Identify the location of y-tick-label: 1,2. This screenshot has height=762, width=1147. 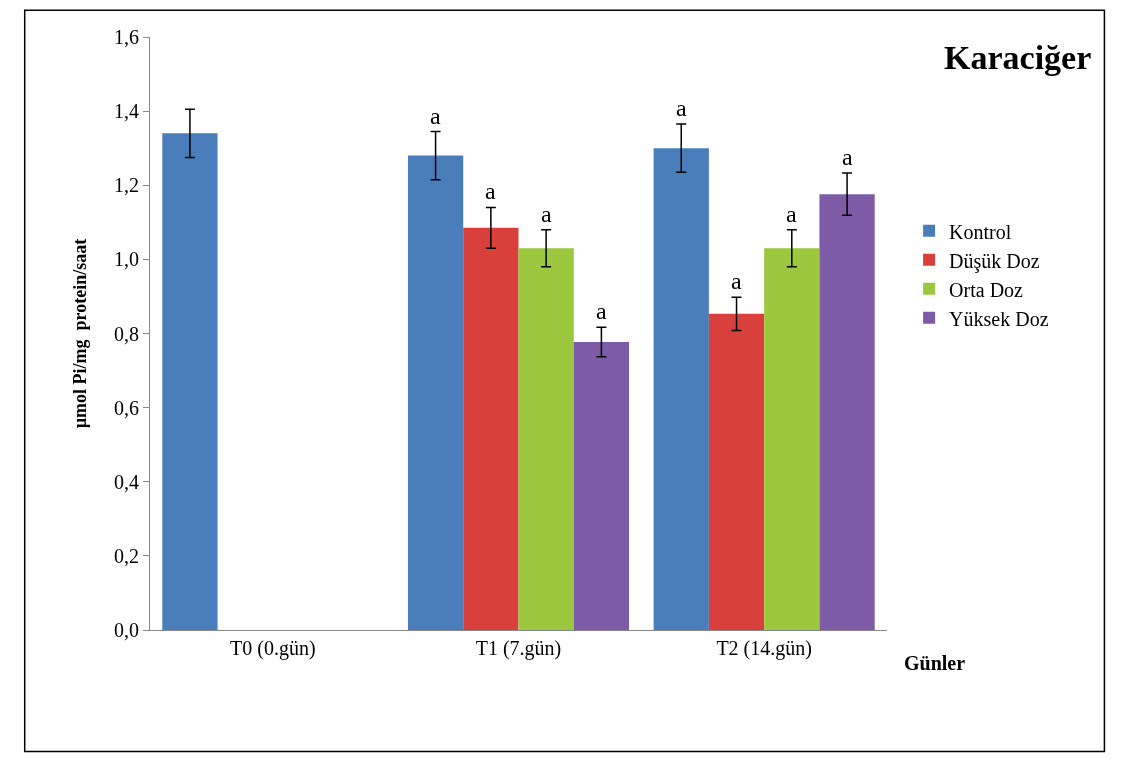
(126, 185).